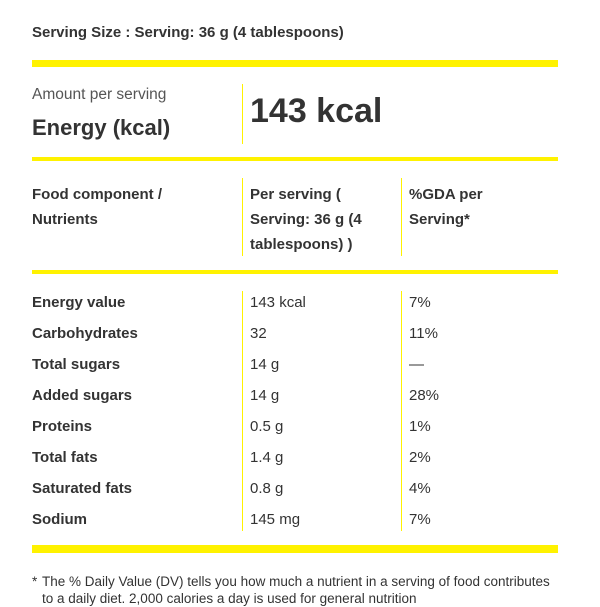  I want to click on header-gda: %GDA per Serving*, so click(446, 207).